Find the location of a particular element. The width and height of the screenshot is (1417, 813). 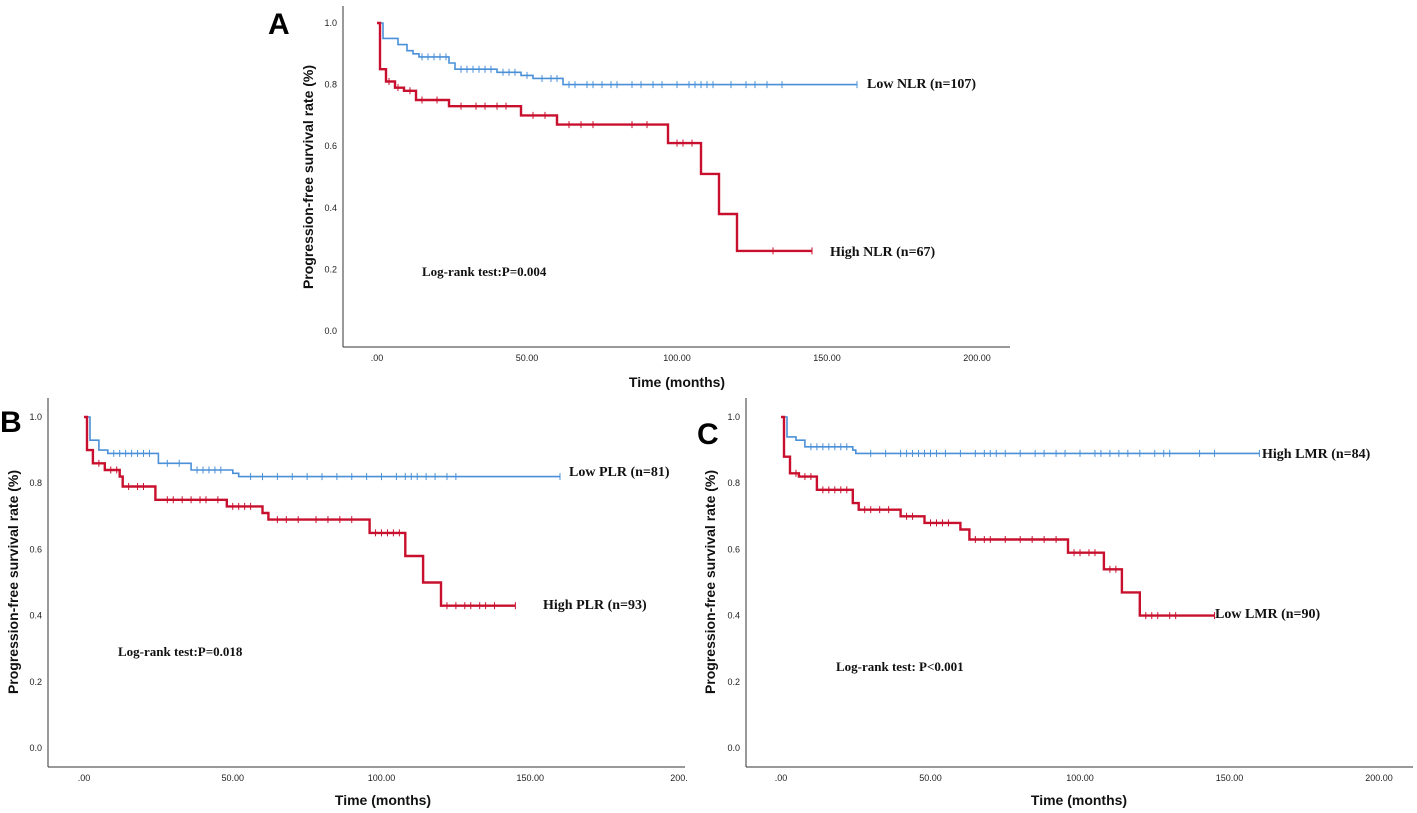

log-rank-annotation: Log-rank test: P<0.001 is located at coordinates (900, 666).